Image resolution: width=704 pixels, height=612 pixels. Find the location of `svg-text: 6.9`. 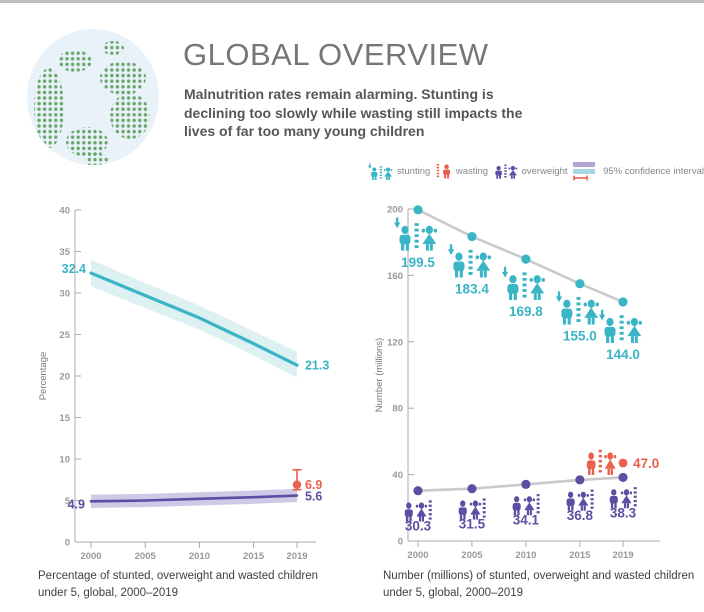

svg-text: 6.9 is located at coordinates (313, 485).